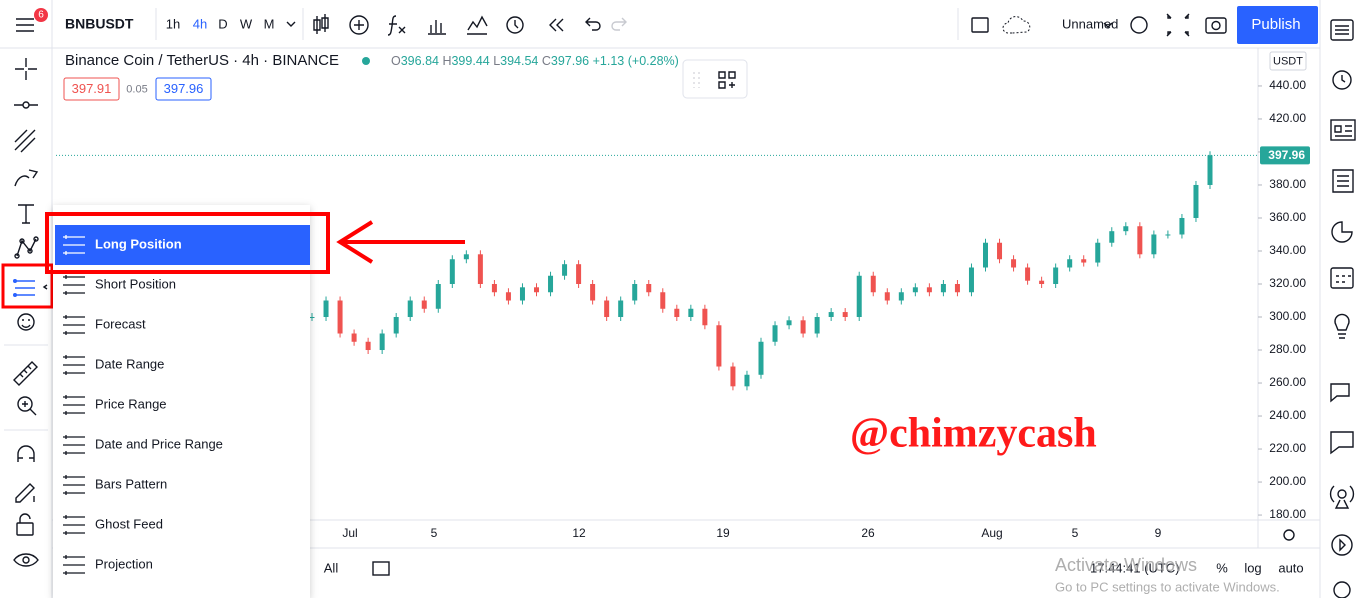  Describe the element at coordinates (27, 286) in the screenshot. I see `highlight-box` at that location.